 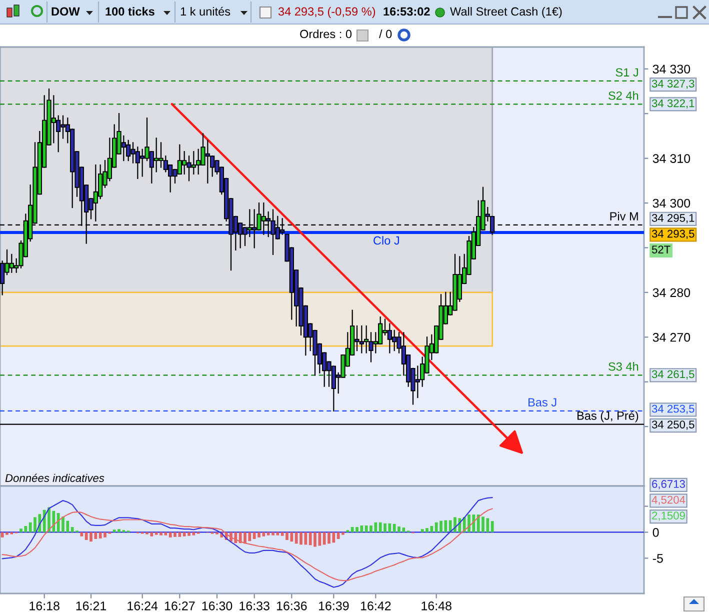 I want to click on text: 34 293,5 (-0,59 %), so click(x=327, y=12).